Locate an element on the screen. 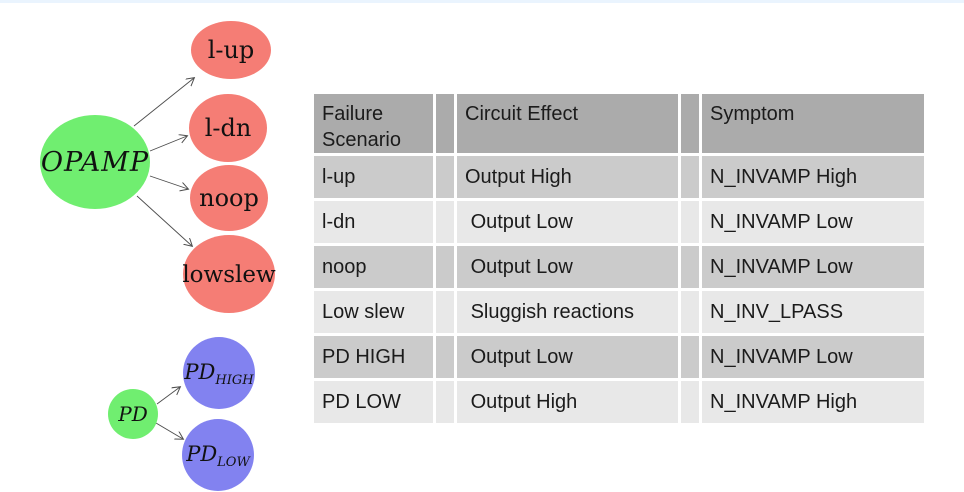 This screenshot has height=492, width=964. pdlow-node is located at coordinates (218, 455).